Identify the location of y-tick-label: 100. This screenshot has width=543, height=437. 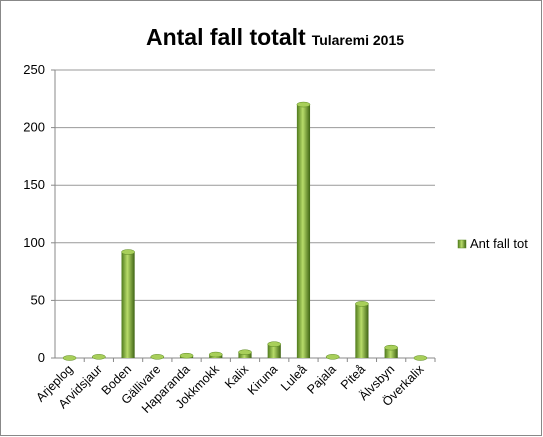
(34, 242).